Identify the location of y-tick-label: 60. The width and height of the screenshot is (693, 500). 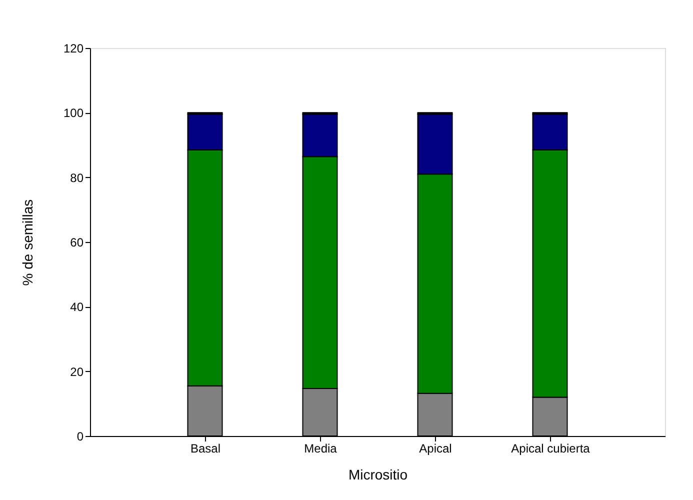
(77, 243).